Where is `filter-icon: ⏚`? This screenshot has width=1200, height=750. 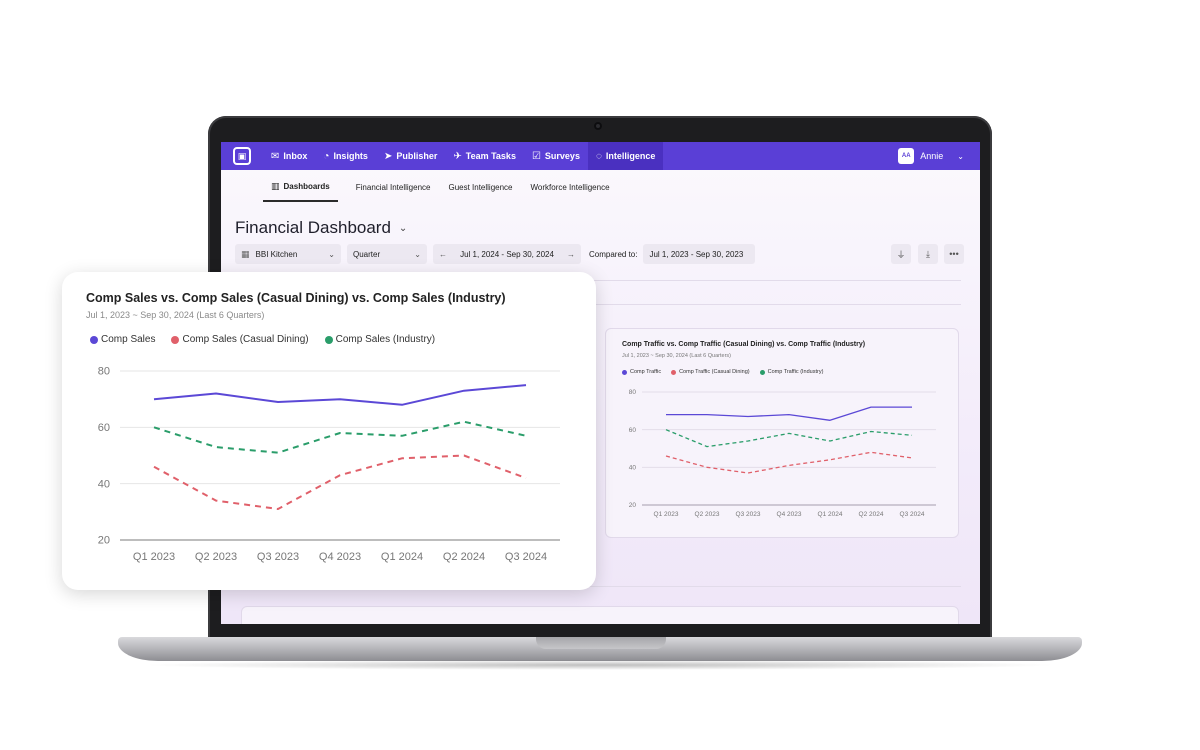 filter-icon: ⏚ is located at coordinates (901, 254).